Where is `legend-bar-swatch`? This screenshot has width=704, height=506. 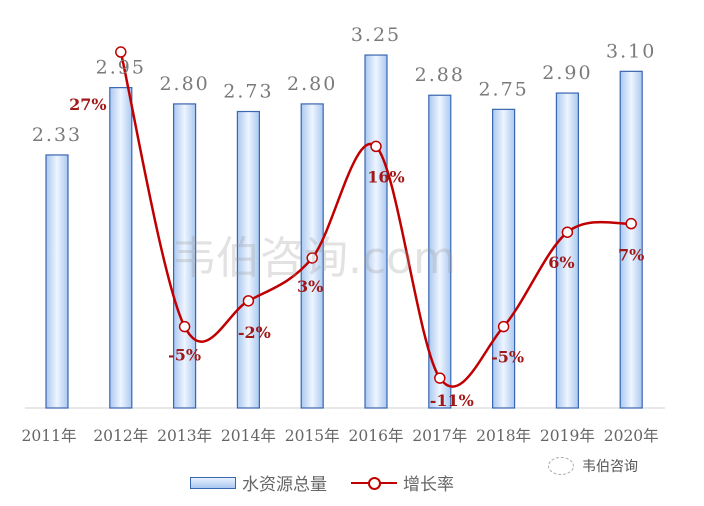 legend-bar-swatch is located at coordinates (213, 482).